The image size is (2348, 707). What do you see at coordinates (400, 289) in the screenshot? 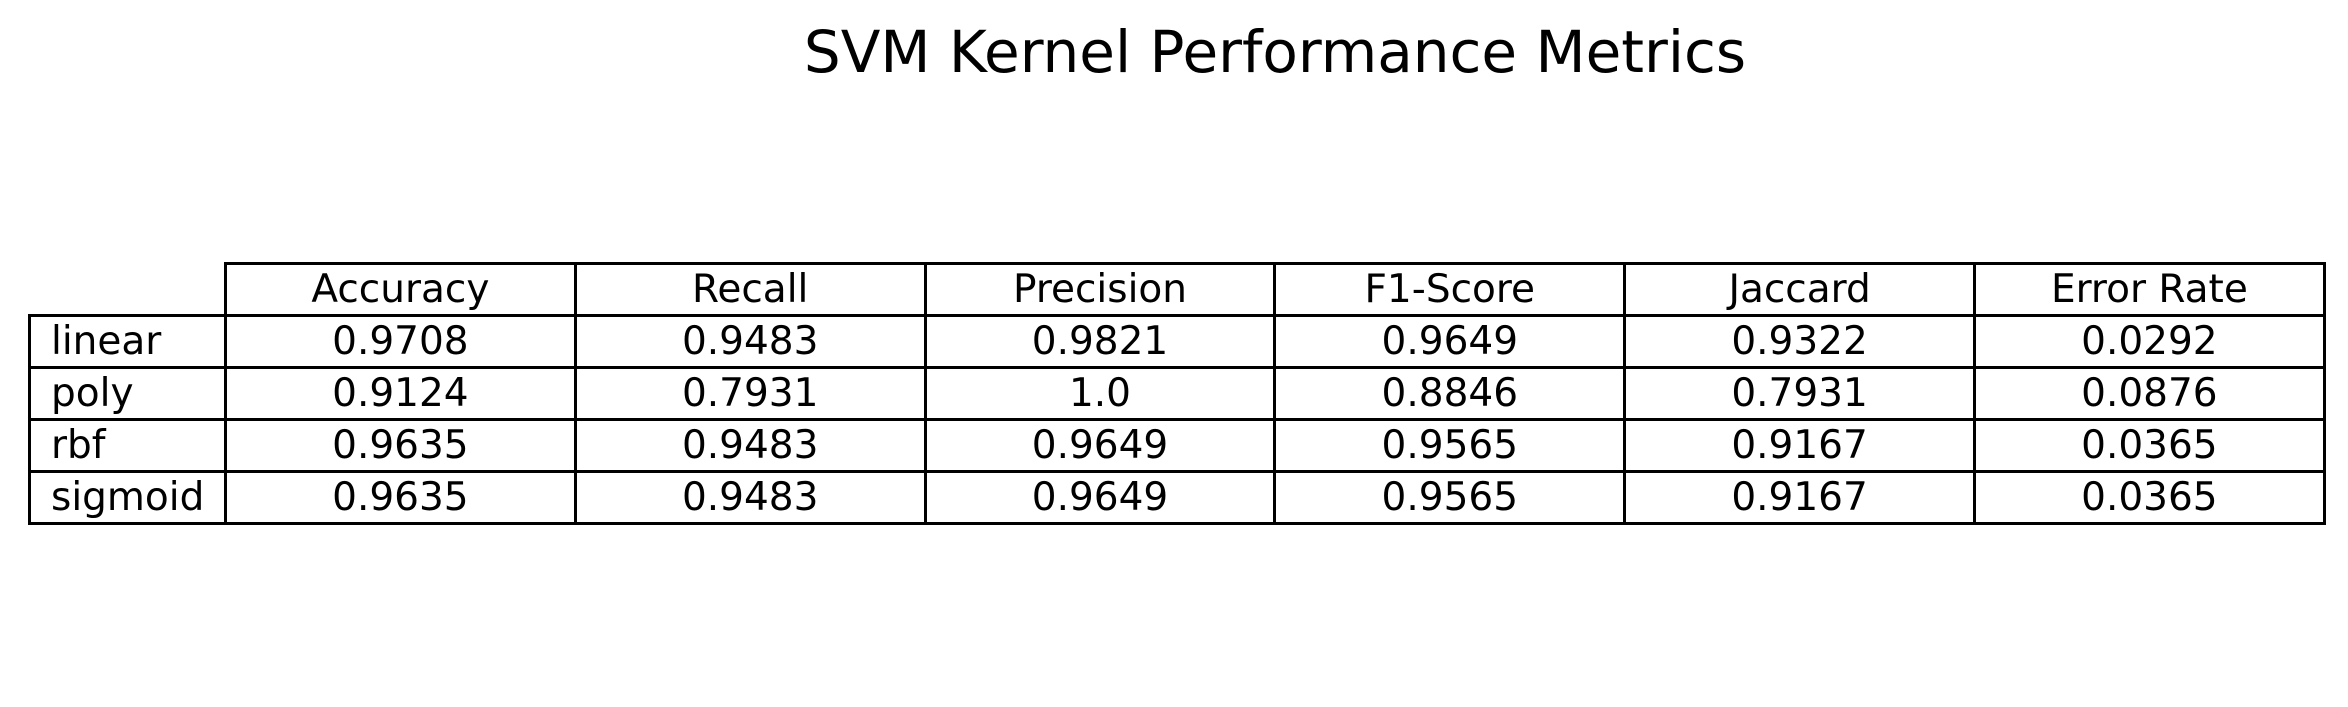
I see `column-header-accuracy: Accuracy` at bounding box center [400, 289].